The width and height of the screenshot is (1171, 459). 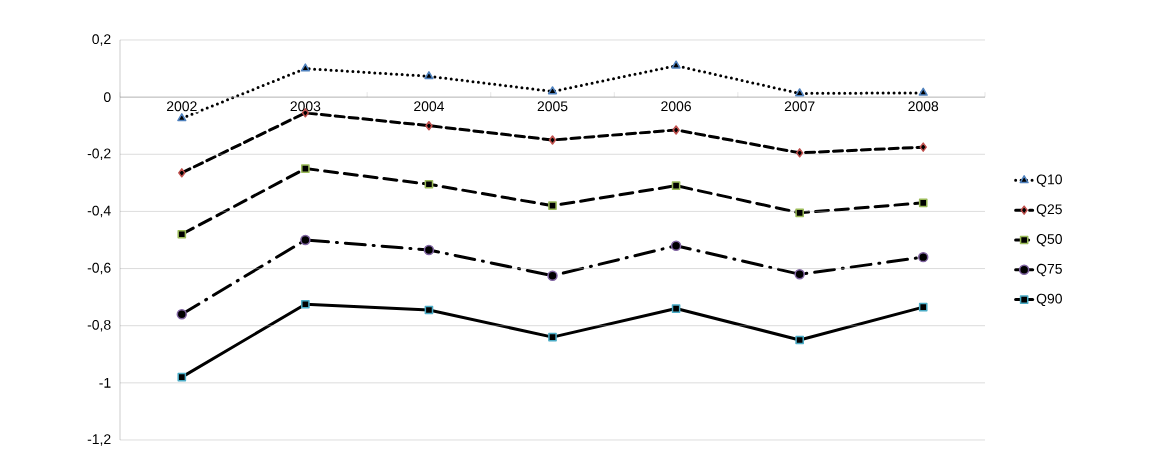 I want to click on y-tick-label: 0, so click(x=107, y=97).